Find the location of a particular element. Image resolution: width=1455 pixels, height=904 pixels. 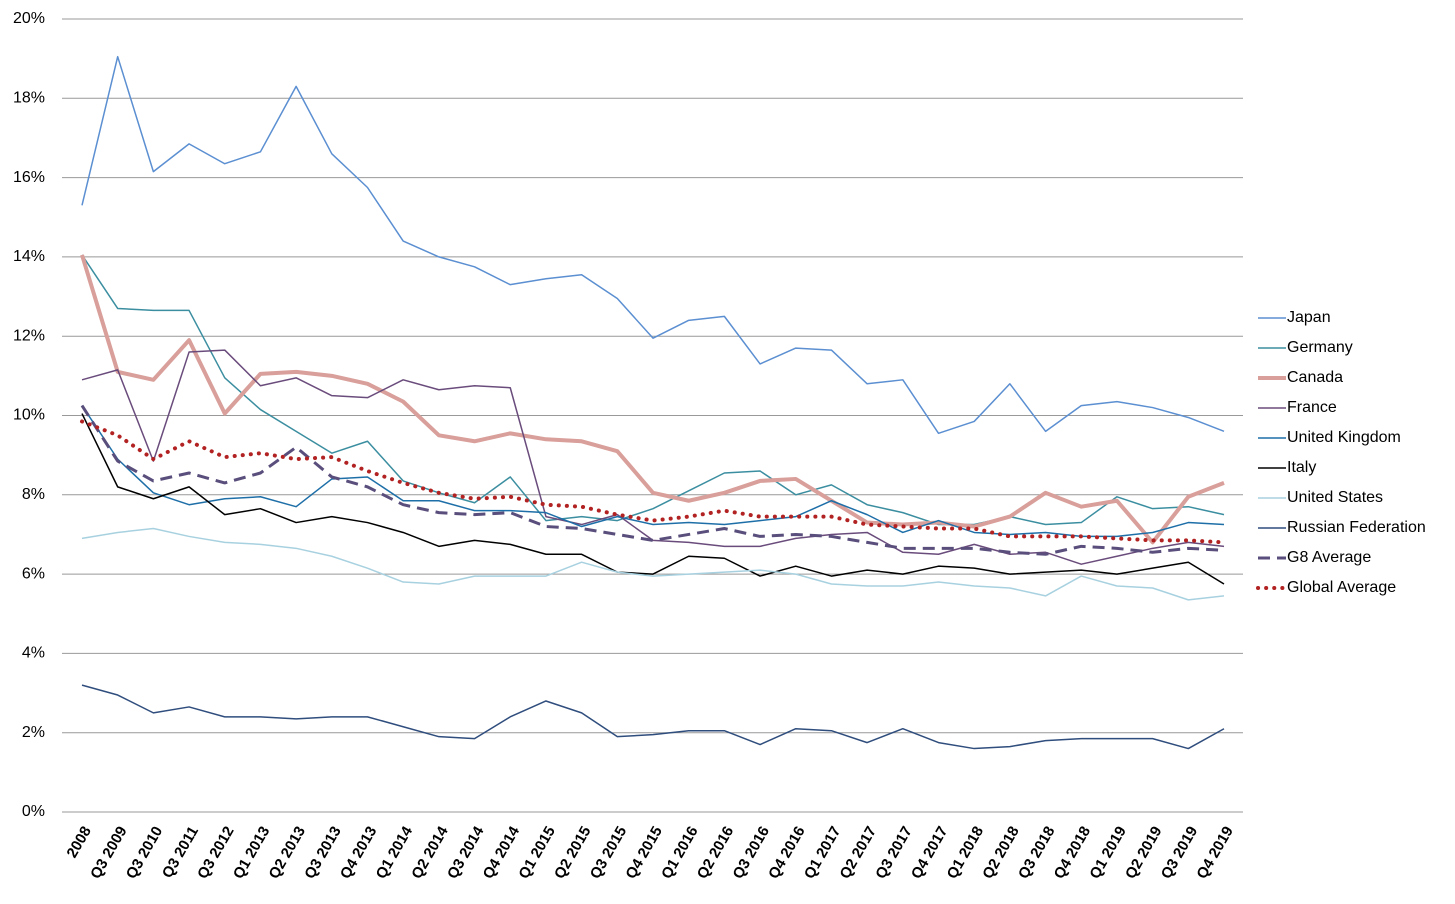

legend-label: France is located at coordinates (1312, 407).